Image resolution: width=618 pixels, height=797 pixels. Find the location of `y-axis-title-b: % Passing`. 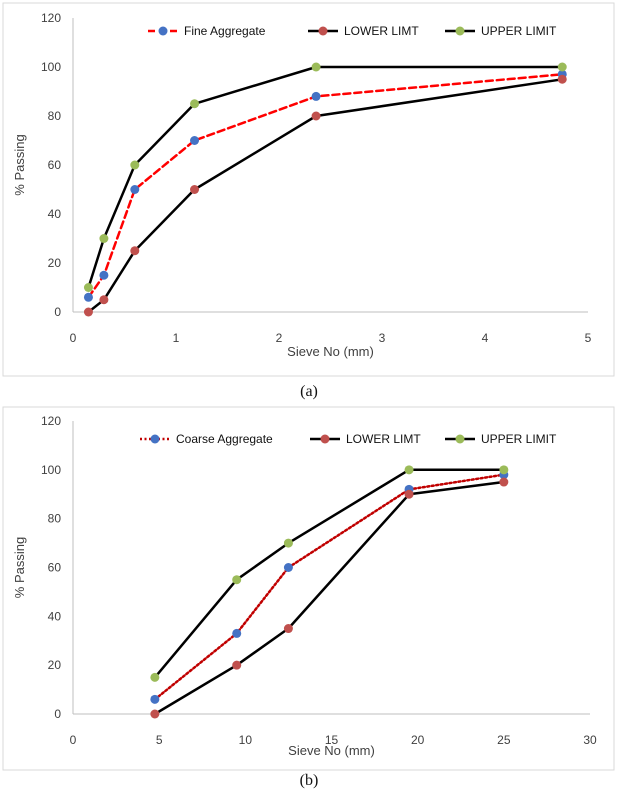

y-axis-title-b: % Passing is located at coordinates (19, 567).